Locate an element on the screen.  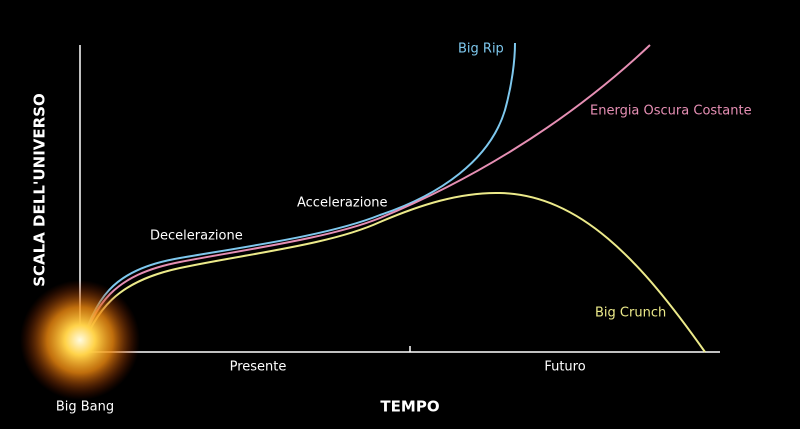
phase-label: Decelerazione is located at coordinates (196, 236).